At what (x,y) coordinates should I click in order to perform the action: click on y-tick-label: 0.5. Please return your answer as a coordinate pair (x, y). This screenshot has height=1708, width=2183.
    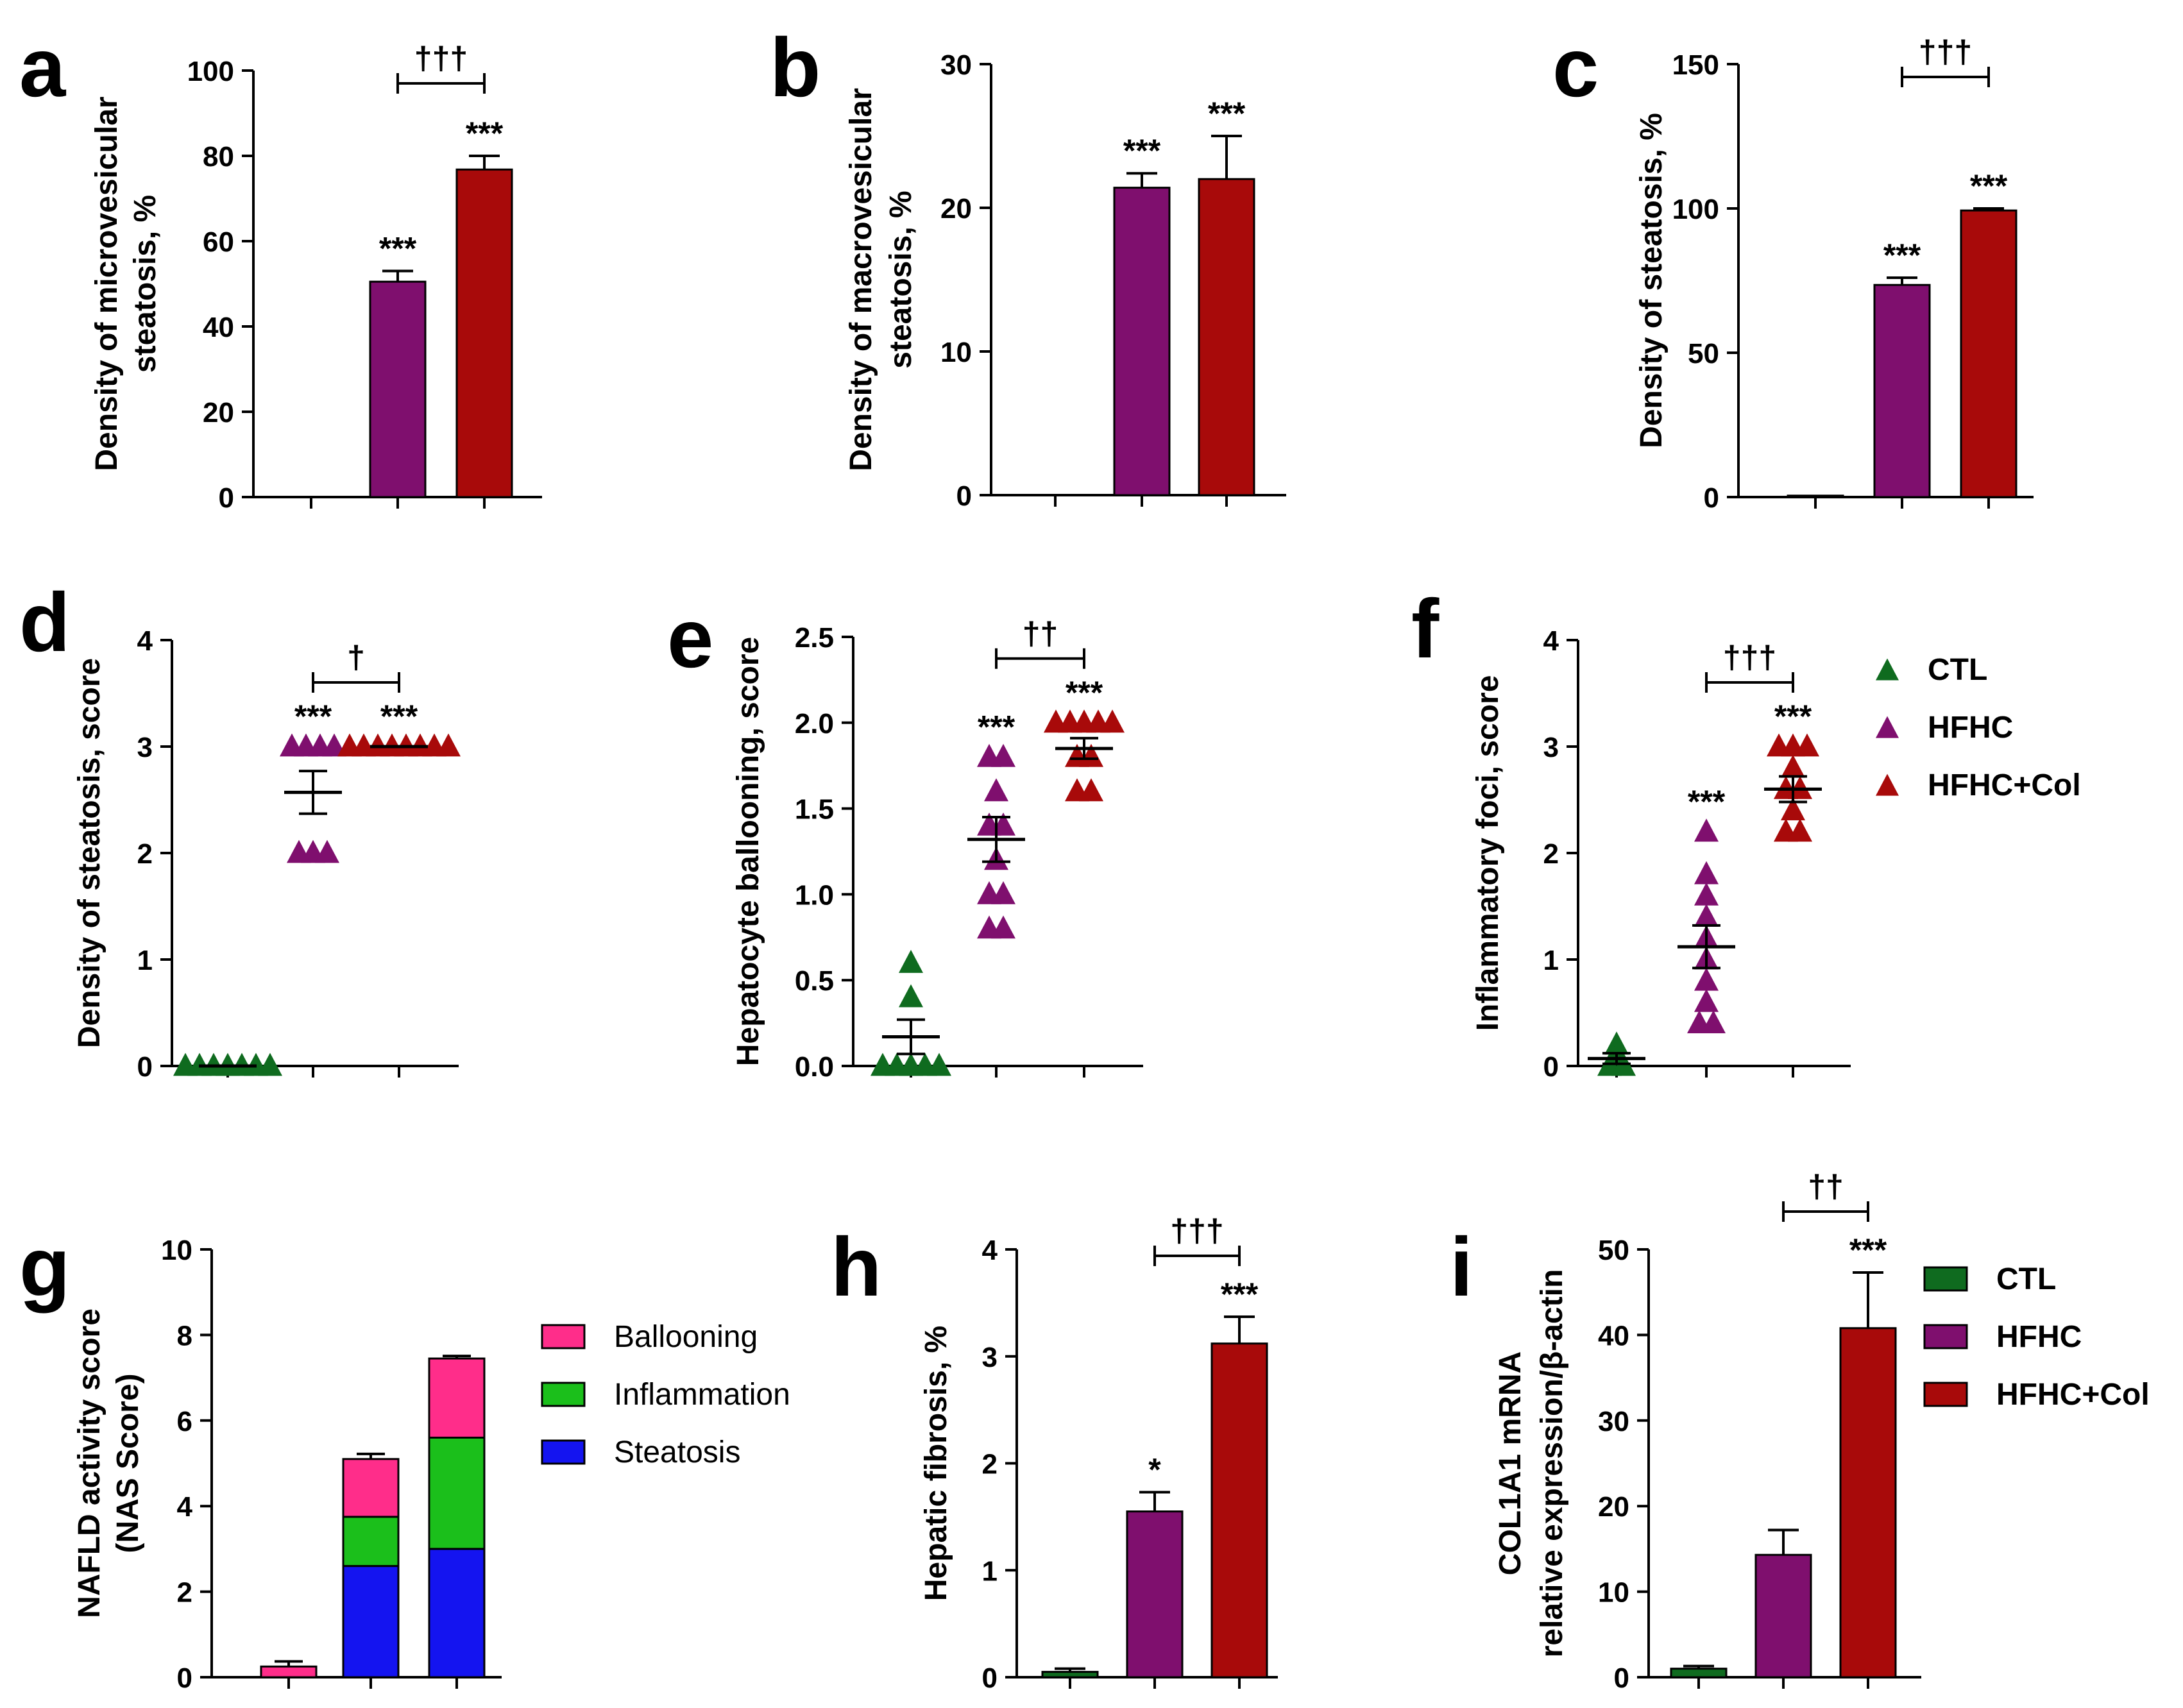
    Looking at the image, I should click on (815, 981).